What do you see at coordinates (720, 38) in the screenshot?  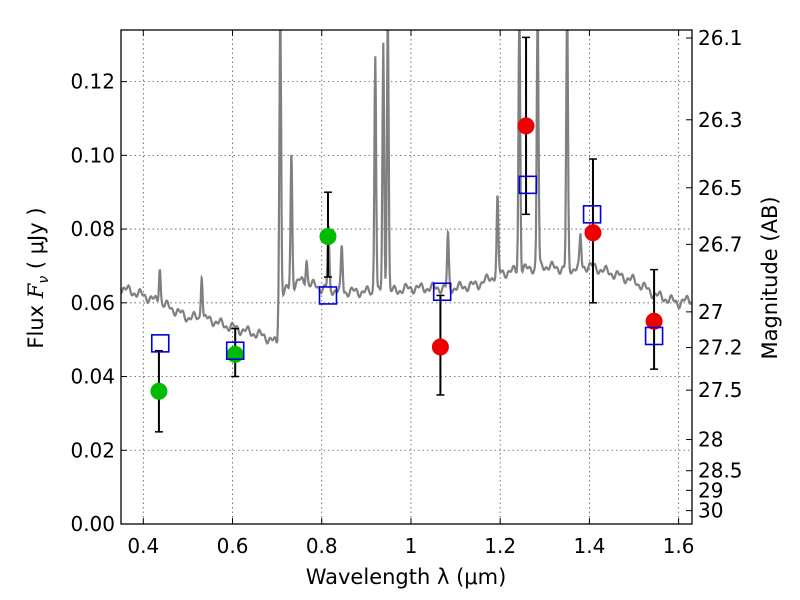 I see `y2-tick-label: 26.1` at bounding box center [720, 38].